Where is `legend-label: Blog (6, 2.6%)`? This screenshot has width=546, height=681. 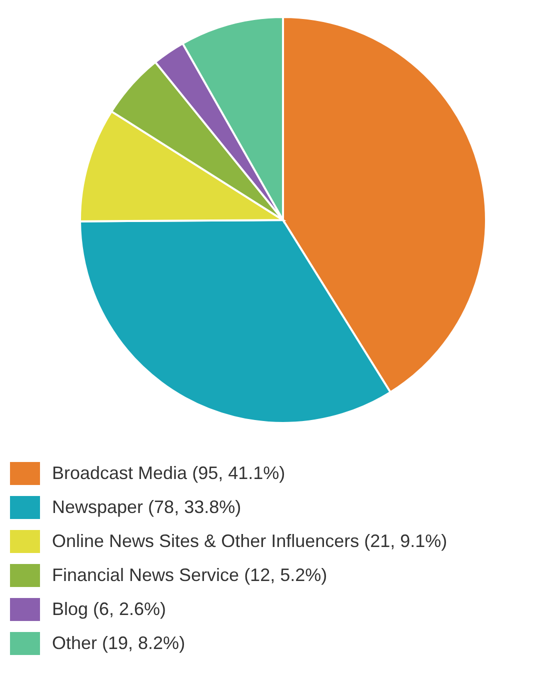
legend-label: Blog (6, 2.6%) is located at coordinates (109, 609).